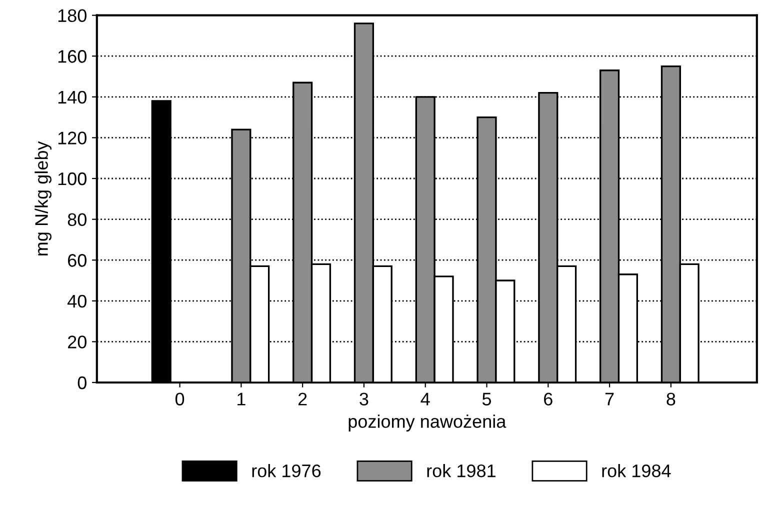 Image resolution: width=763 pixels, height=510 pixels. I want to click on x-tick-label: 7, so click(609, 399).